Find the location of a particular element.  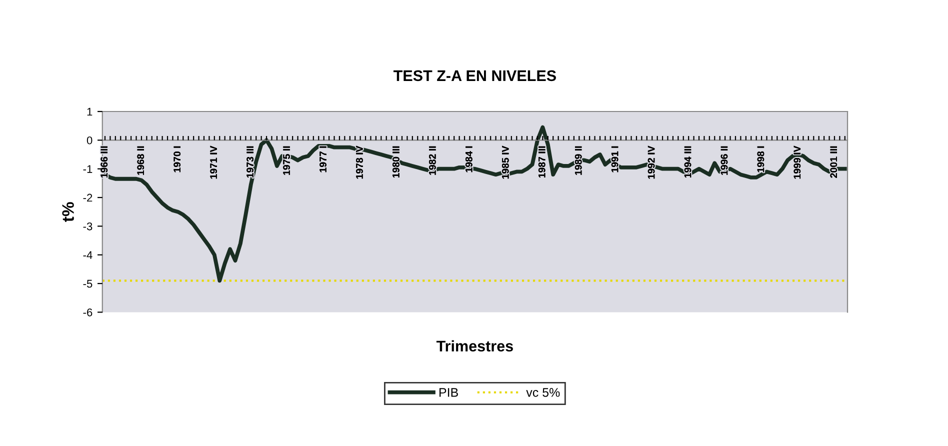

legend-label: vc 5% is located at coordinates (543, 392).